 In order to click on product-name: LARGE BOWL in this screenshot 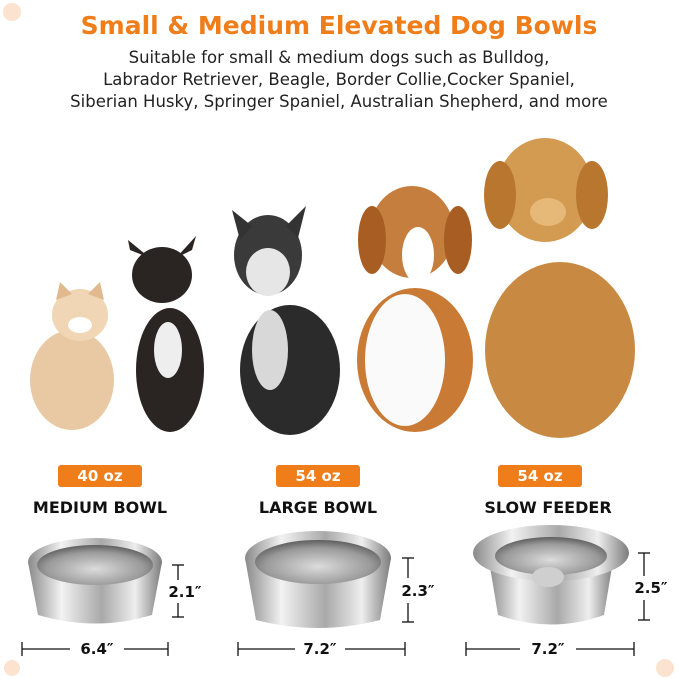, I will do `click(318, 507)`.